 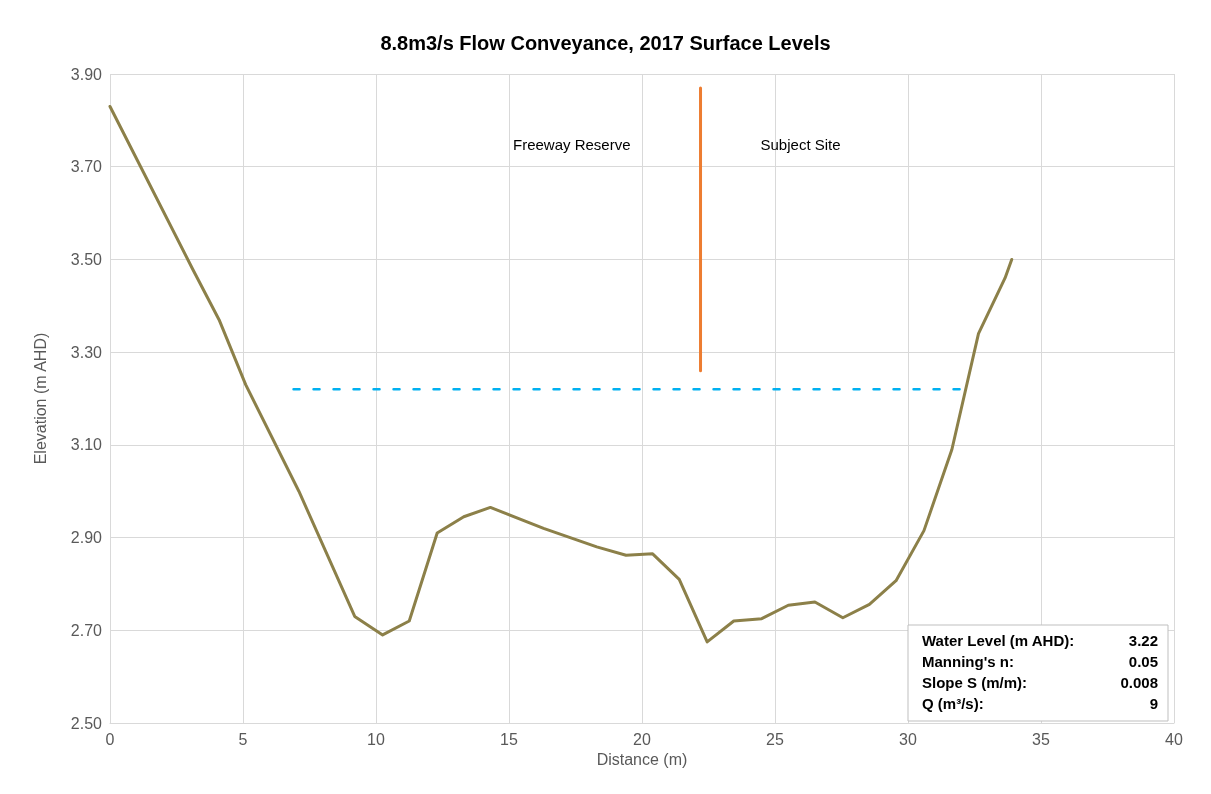 What do you see at coordinates (775, 739) in the screenshot?
I see `x-tick-label: 25` at bounding box center [775, 739].